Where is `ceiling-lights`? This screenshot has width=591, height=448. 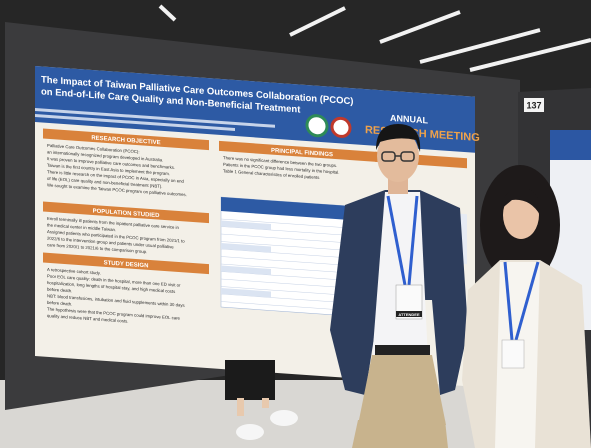 ceiling-lights is located at coordinates (374, 38).